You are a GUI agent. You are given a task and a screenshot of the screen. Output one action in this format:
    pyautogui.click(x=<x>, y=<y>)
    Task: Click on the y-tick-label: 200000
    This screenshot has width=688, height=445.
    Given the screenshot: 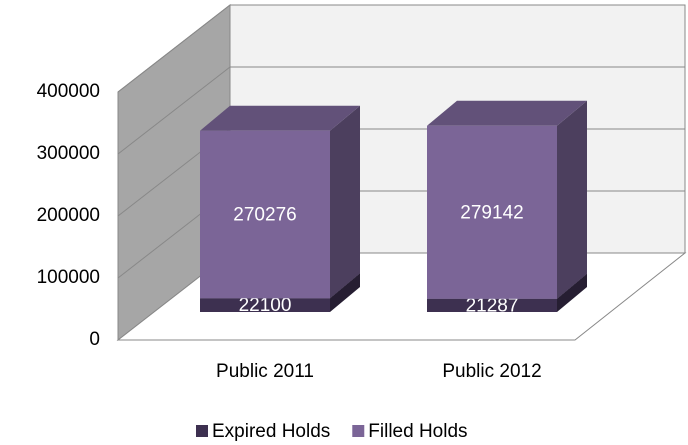 What is the action you would take?
    pyautogui.click(x=68, y=215)
    